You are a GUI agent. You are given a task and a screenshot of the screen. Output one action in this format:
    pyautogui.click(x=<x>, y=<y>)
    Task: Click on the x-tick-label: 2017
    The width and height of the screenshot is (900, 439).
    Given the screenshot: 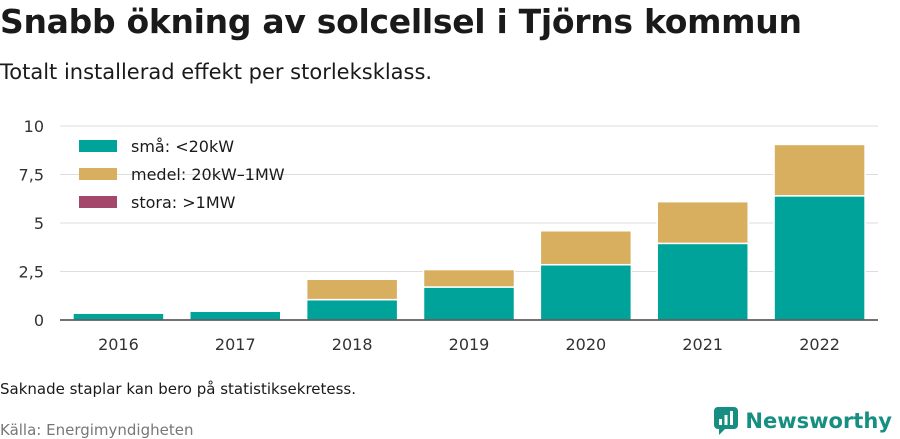 What is the action you would take?
    pyautogui.click(x=235, y=344)
    